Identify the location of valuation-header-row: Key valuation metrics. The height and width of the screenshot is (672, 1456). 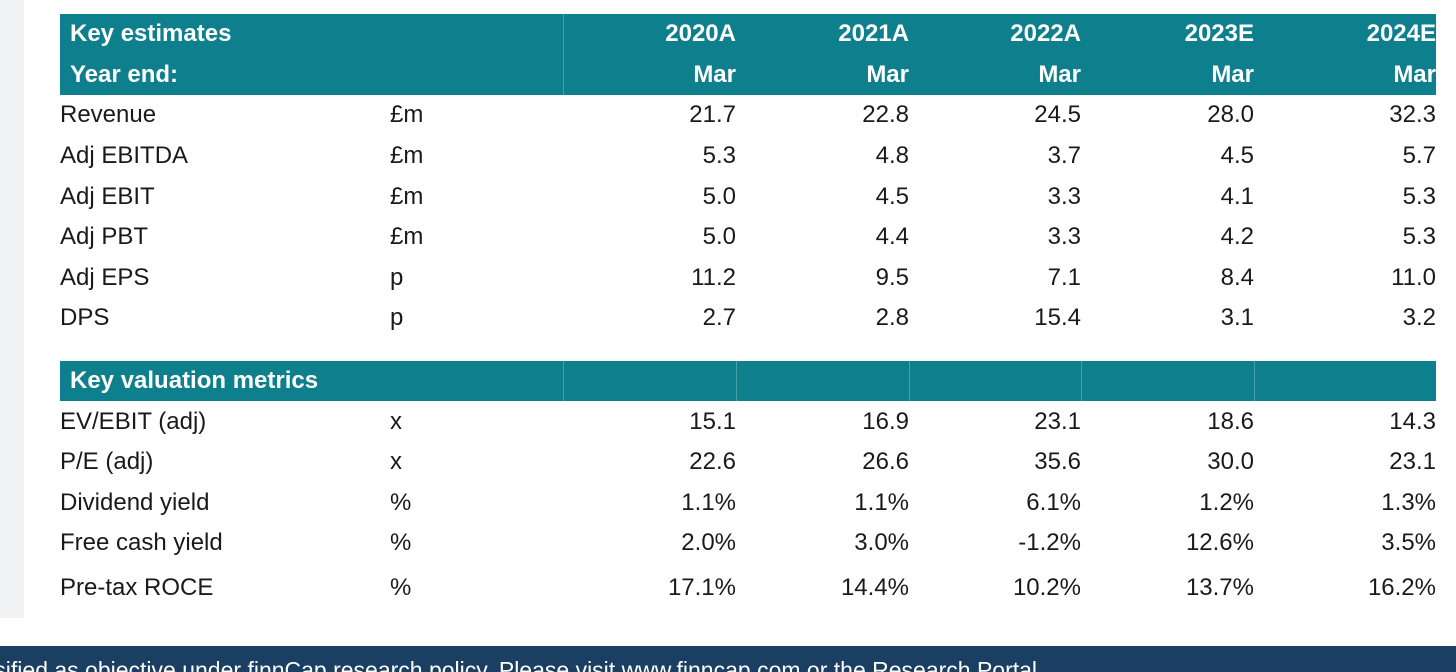
(748, 381).